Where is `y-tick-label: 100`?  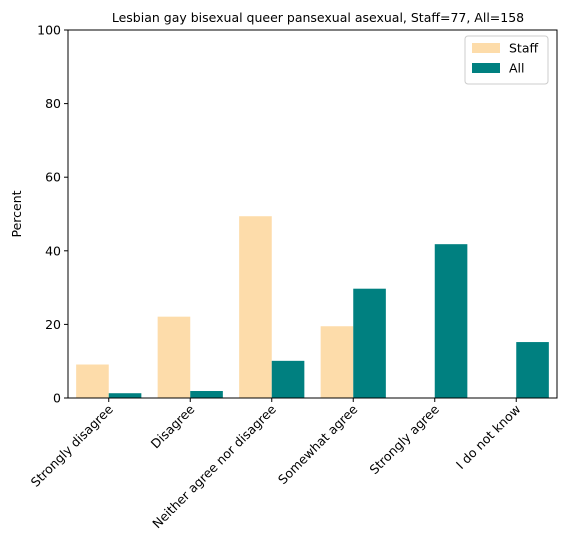 y-tick-label: 100 is located at coordinates (49, 30).